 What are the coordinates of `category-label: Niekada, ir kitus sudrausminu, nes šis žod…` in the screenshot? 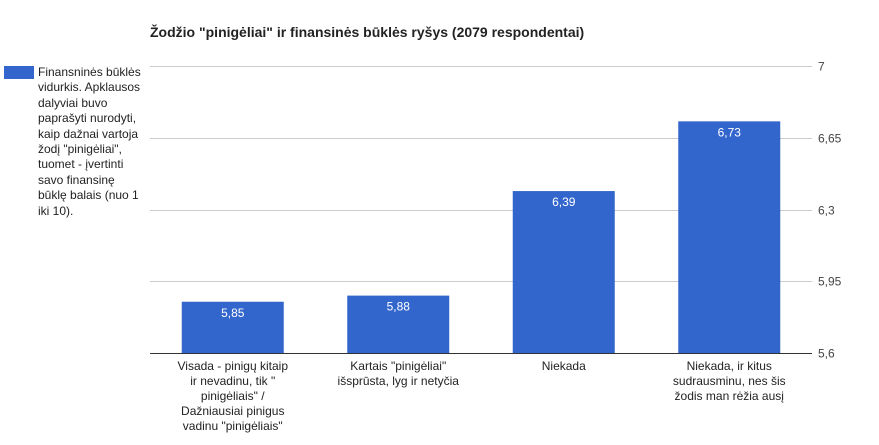 It's located at (729, 381).